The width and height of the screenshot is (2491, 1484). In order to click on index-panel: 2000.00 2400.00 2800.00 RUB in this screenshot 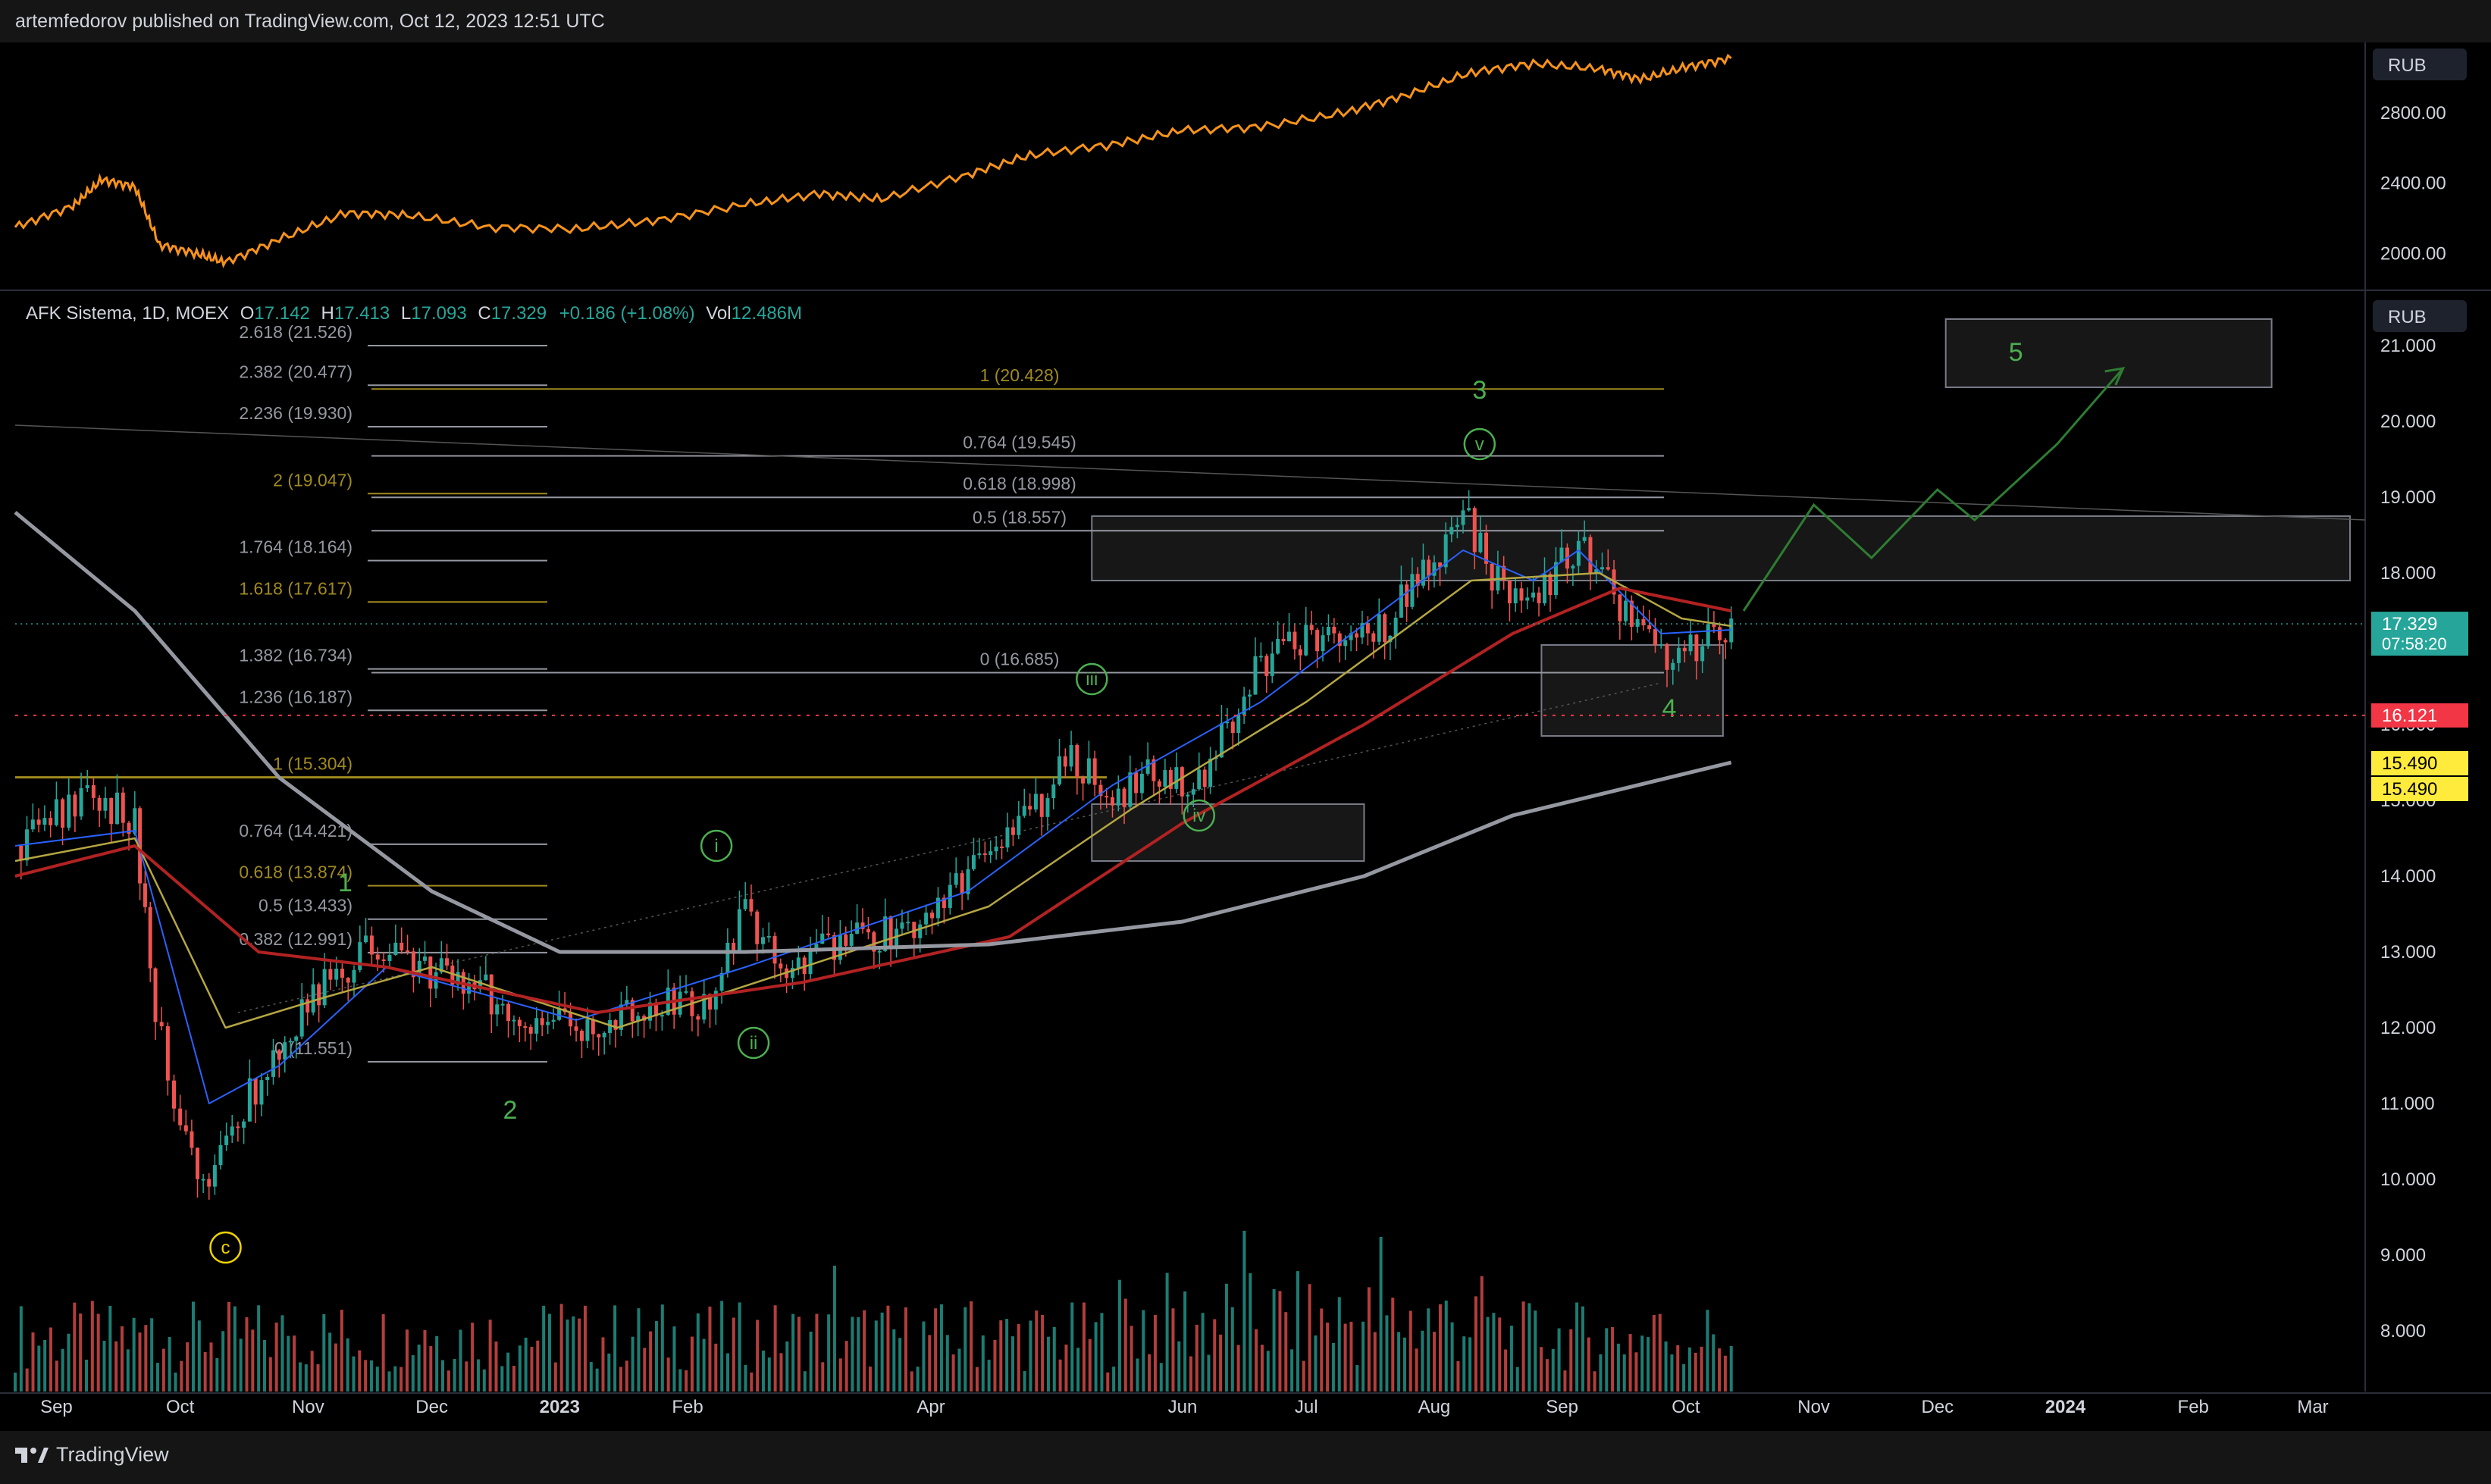, I will do `click(1240, 158)`.